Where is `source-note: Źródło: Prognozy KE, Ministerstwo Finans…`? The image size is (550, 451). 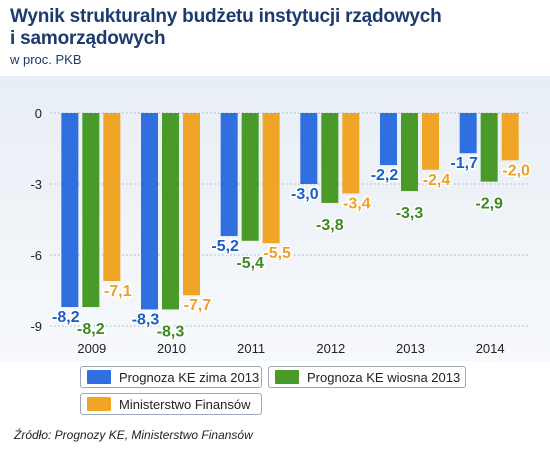 source-note: Źródło: Prognozy KE, Ministerstwo Finans… is located at coordinates (133, 435).